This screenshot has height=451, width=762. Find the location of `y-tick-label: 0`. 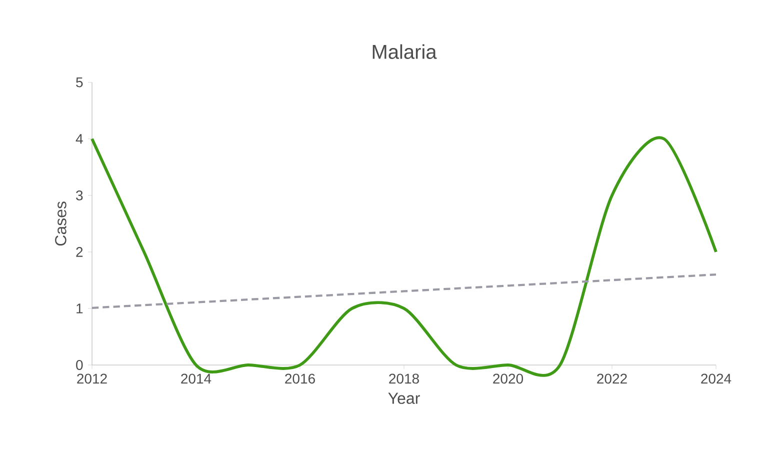

y-tick-label: 0 is located at coordinates (79, 365).